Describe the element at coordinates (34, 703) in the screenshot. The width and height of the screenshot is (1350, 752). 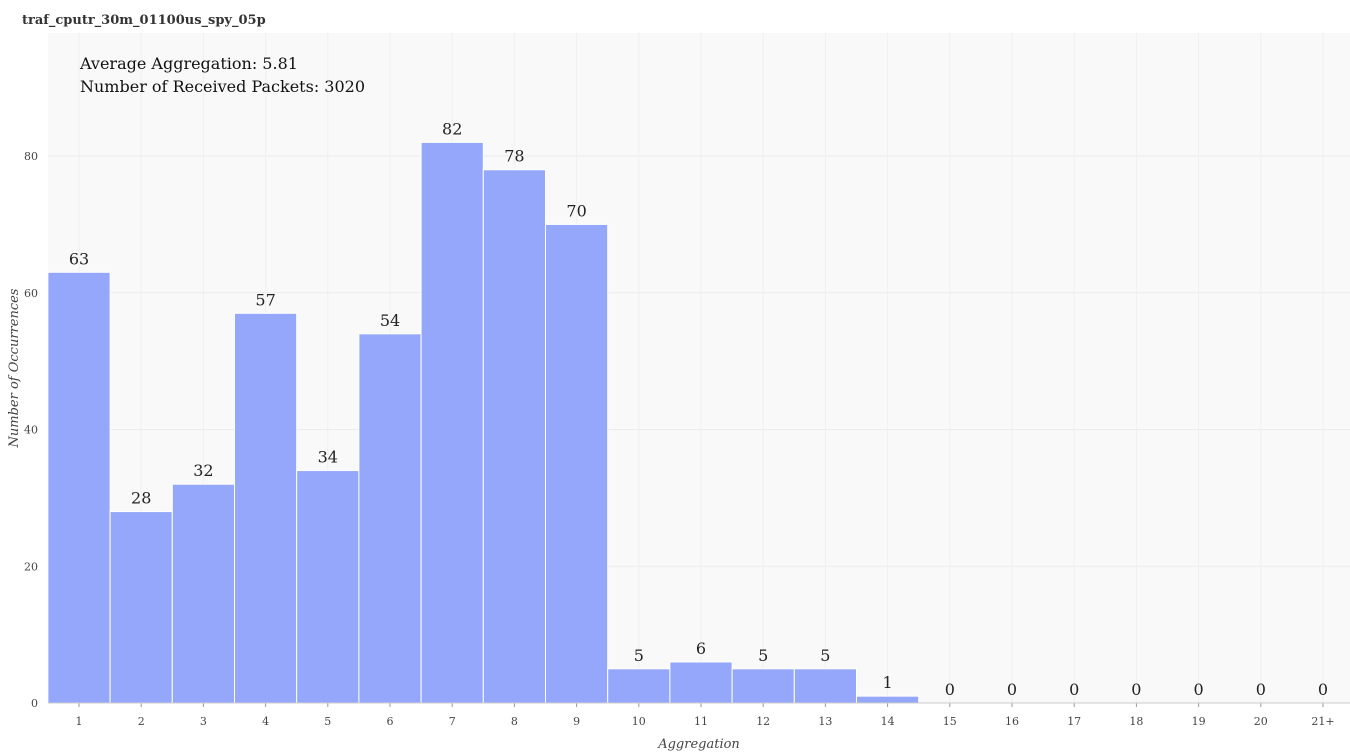
I see `y-tick-label: 0` at that location.